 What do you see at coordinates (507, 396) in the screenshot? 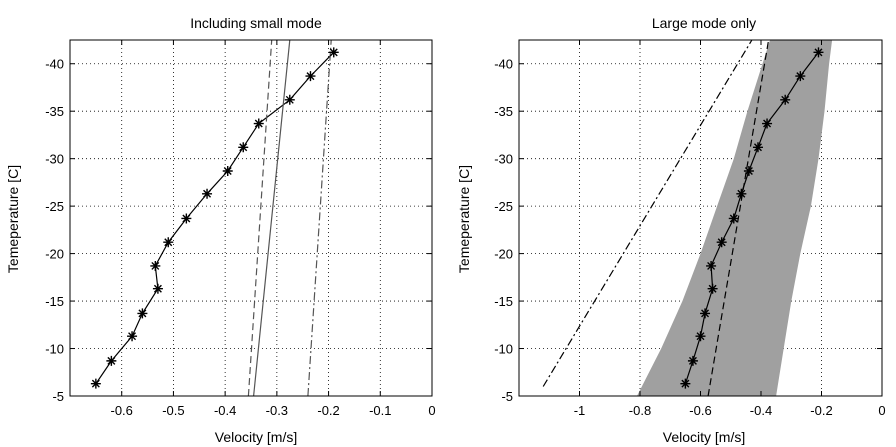
I see `right-y-tick-label: -5` at bounding box center [507, 396].